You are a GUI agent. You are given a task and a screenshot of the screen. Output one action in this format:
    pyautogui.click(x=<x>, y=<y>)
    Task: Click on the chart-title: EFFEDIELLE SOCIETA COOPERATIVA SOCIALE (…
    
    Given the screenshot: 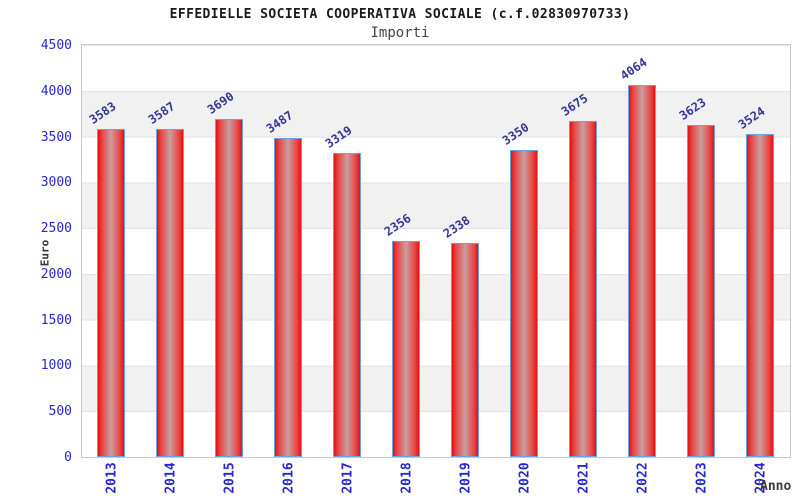 What is the action you would take?
    pyautogui.click(x=400, y=14)
    